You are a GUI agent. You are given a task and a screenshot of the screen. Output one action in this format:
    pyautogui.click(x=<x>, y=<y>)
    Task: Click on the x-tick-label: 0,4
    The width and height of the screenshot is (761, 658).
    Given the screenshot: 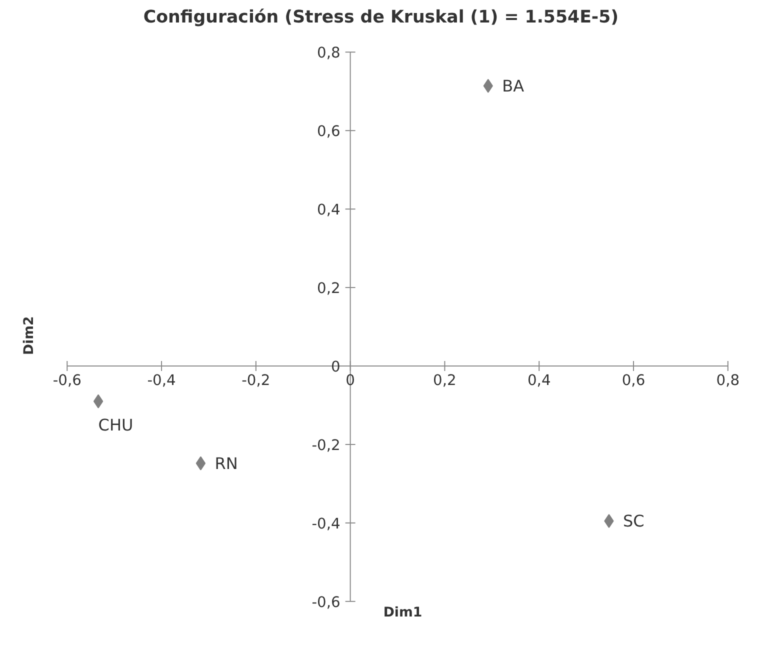 What is the action you would take?
    pyautogui.click(x=539, y=381)
    